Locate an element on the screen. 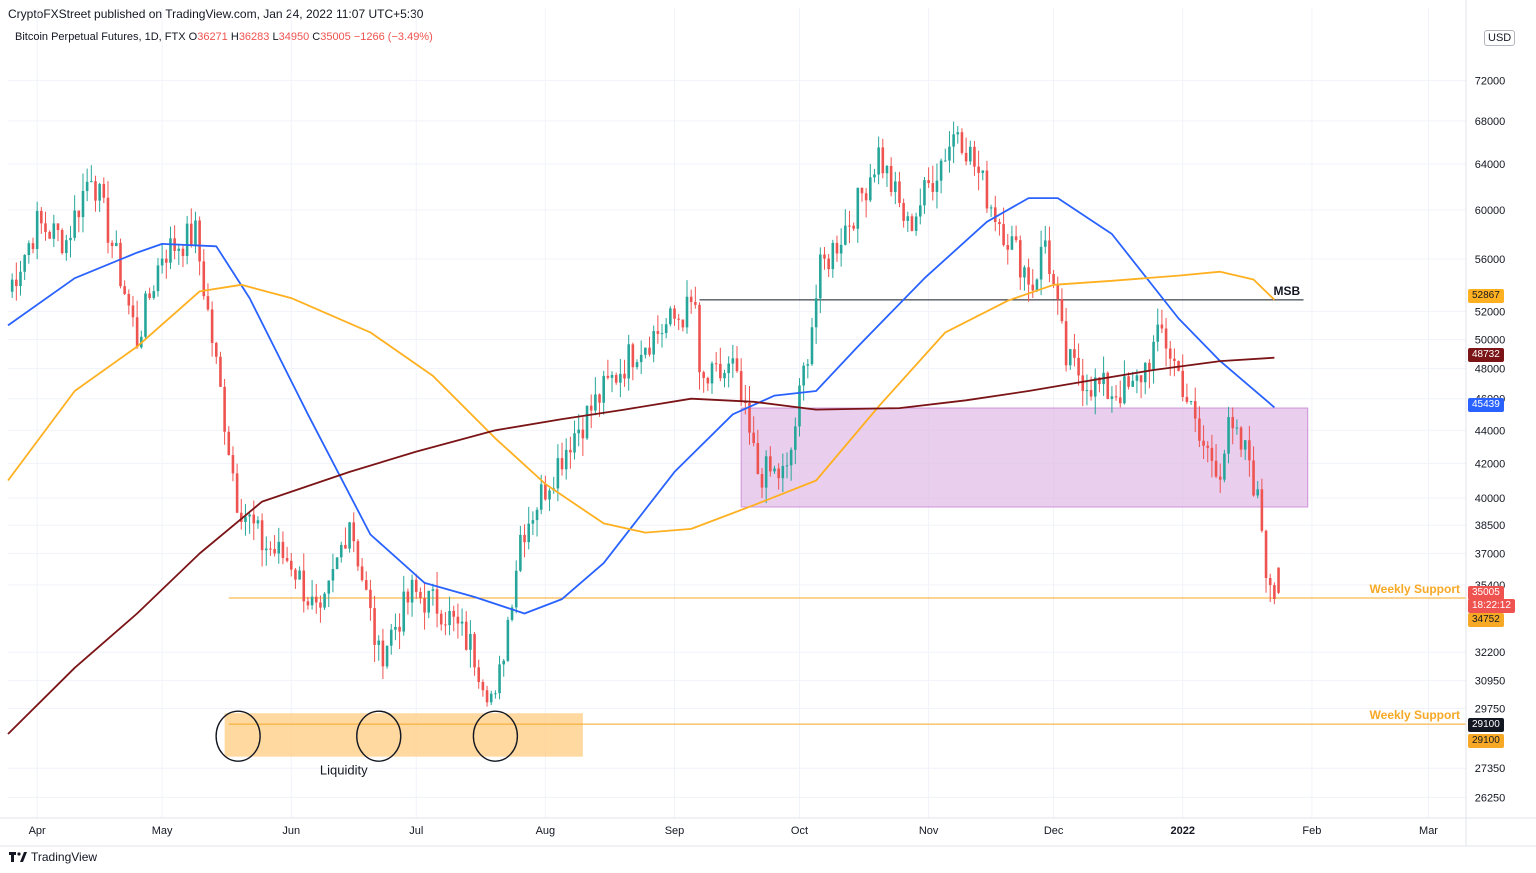 The height and width of the screenshot is (873, 1536). time-tick-label: Jun is located at coordinates (291, 831).